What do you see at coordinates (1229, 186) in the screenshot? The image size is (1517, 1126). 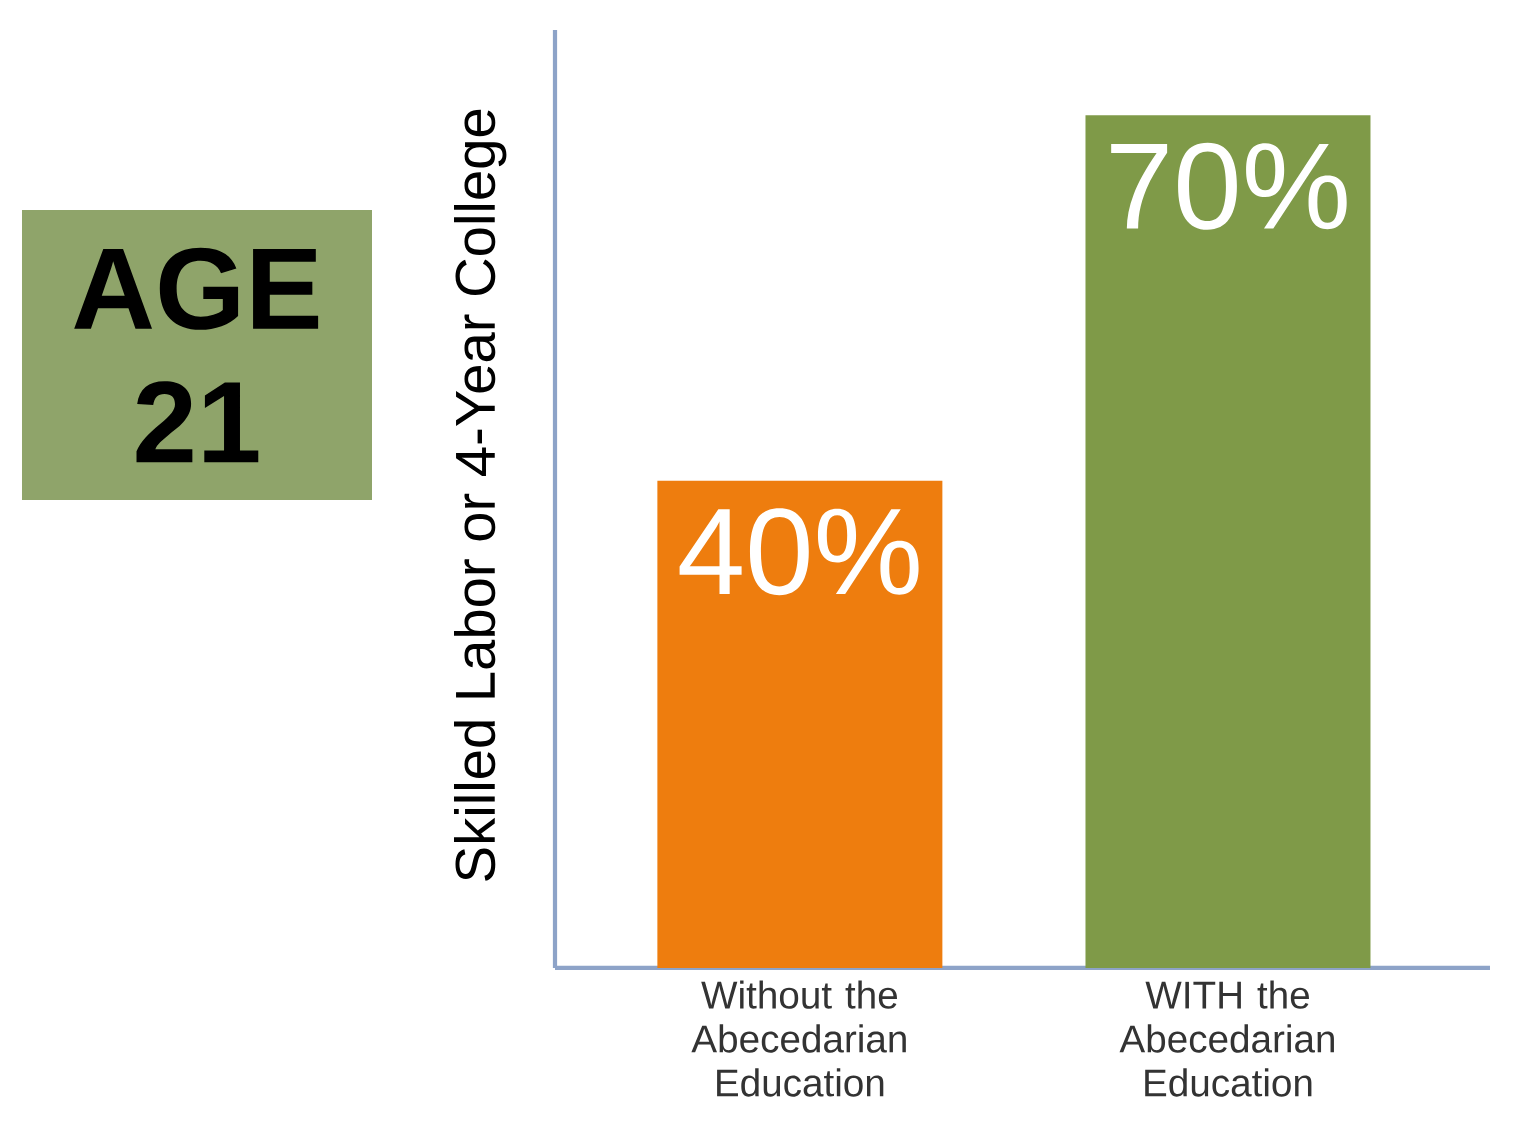 I see `data-label: 70%` at bounding box center [1229, 186].